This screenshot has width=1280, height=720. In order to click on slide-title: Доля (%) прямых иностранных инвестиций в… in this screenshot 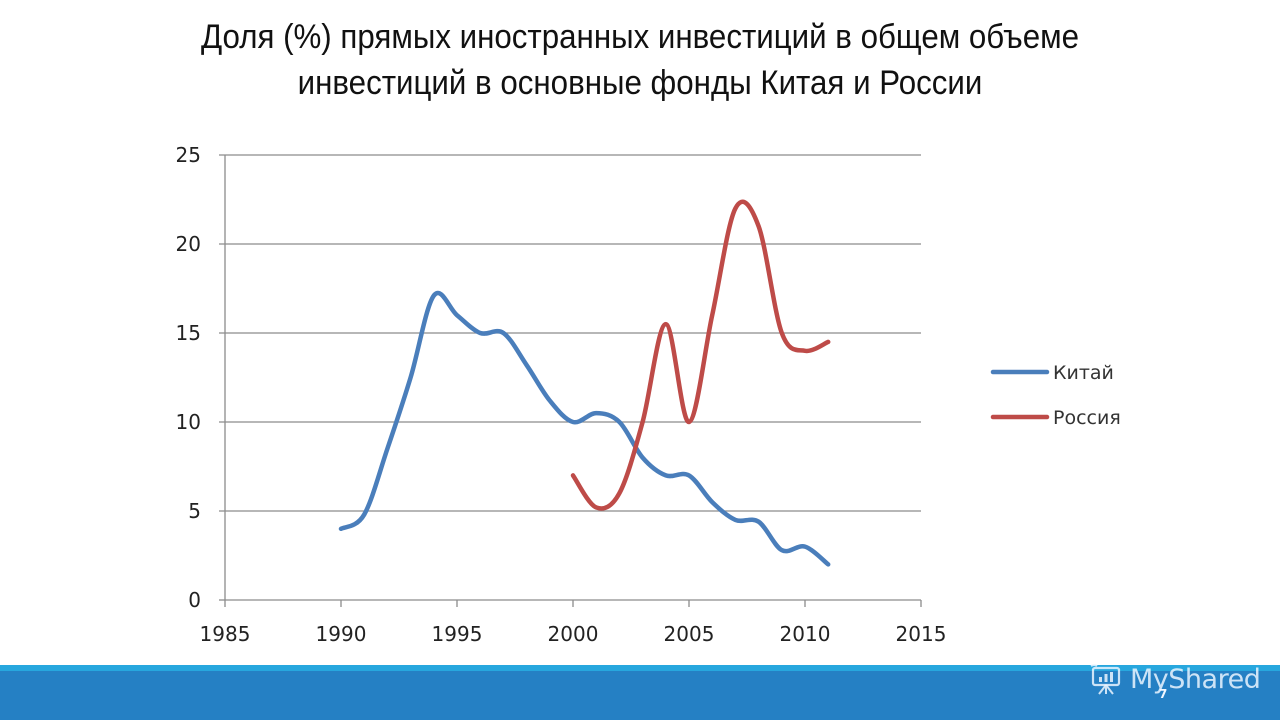, I will do `click(640, 60)`.